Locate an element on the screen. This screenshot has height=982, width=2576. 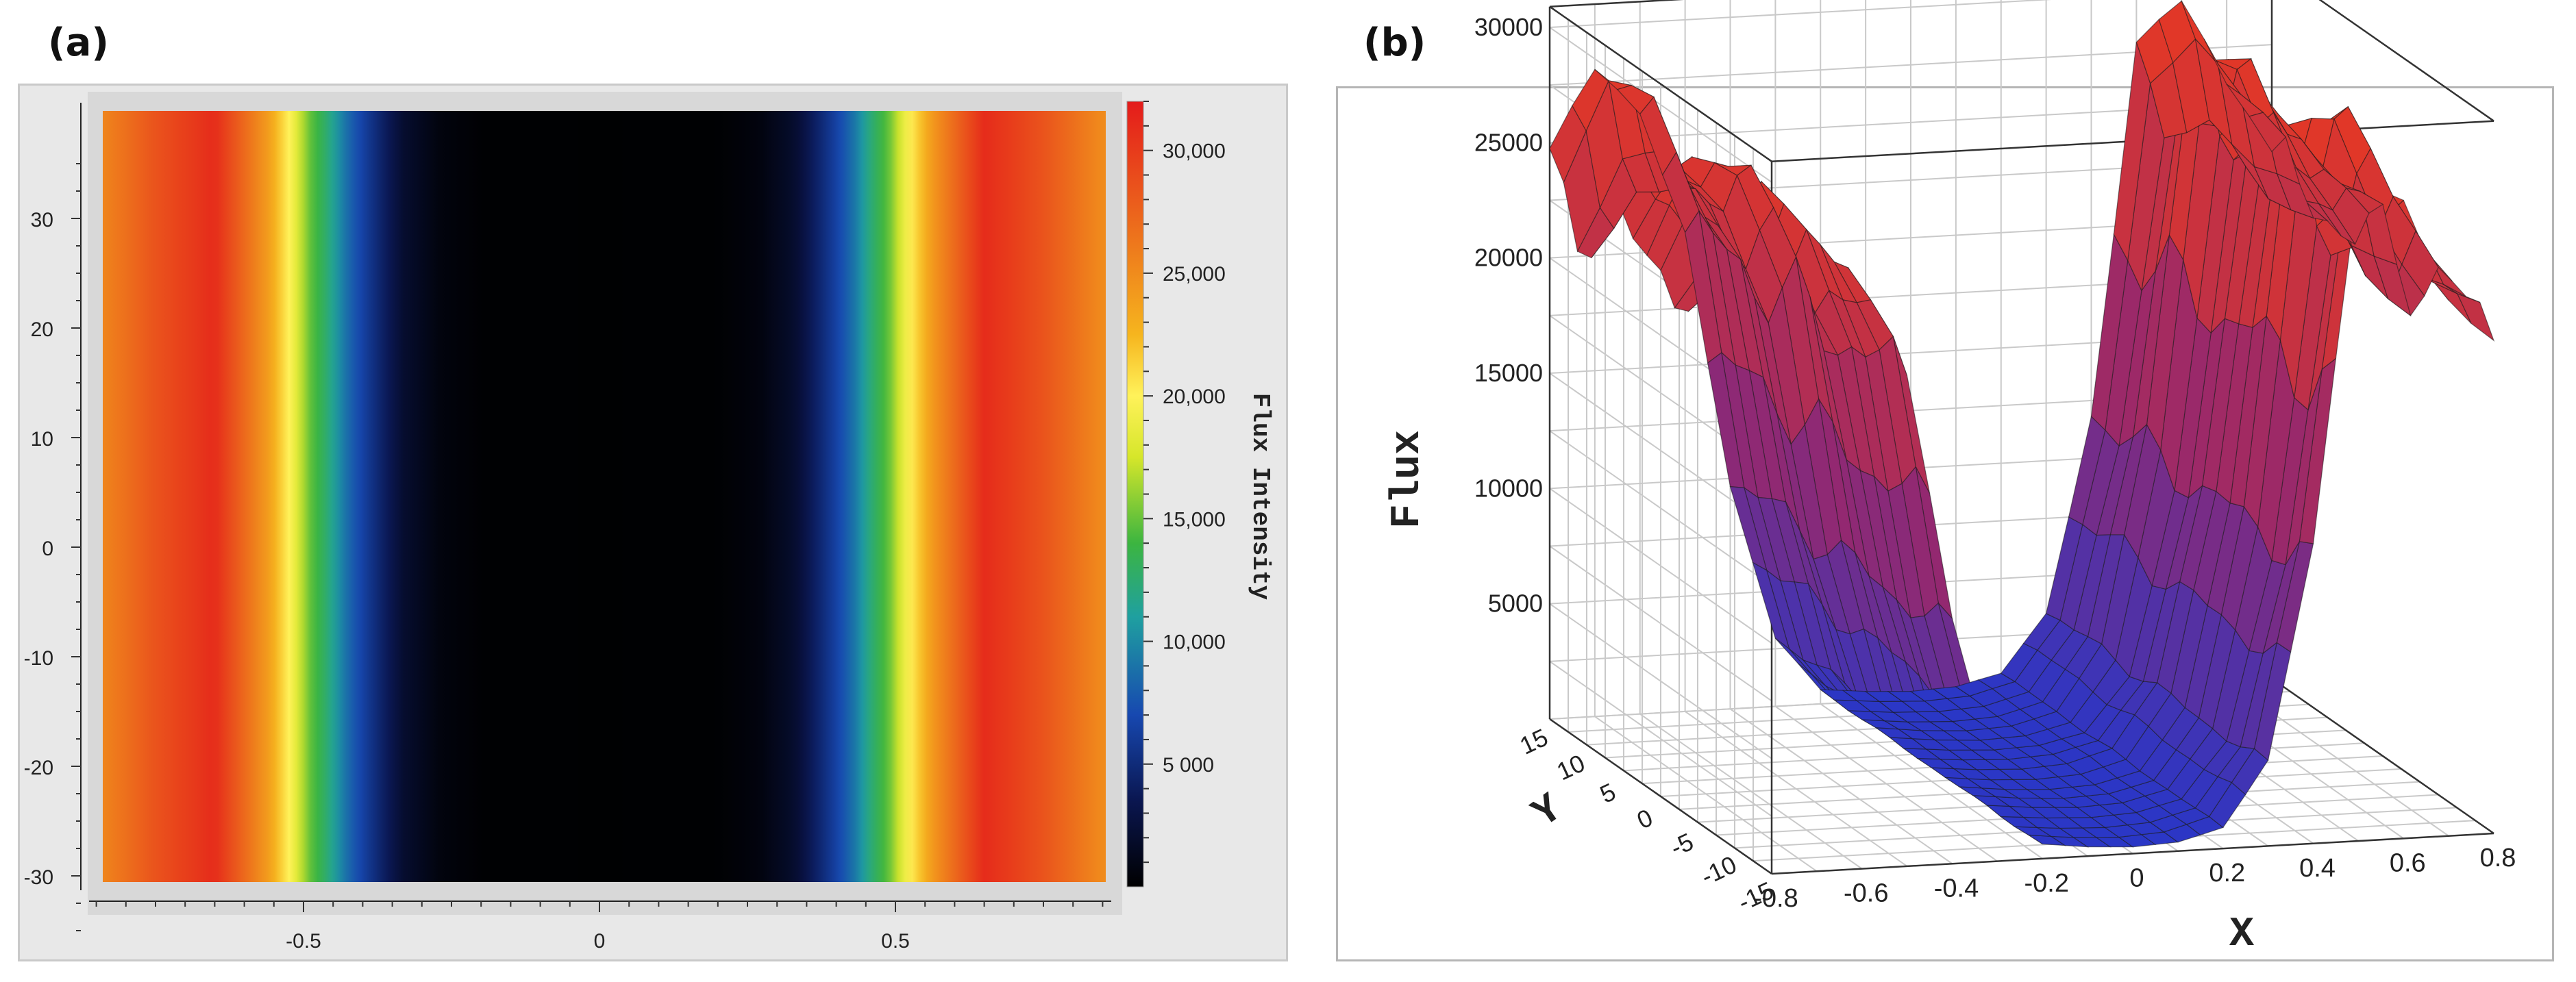
colorbar is located at coordinates (1135, 494).